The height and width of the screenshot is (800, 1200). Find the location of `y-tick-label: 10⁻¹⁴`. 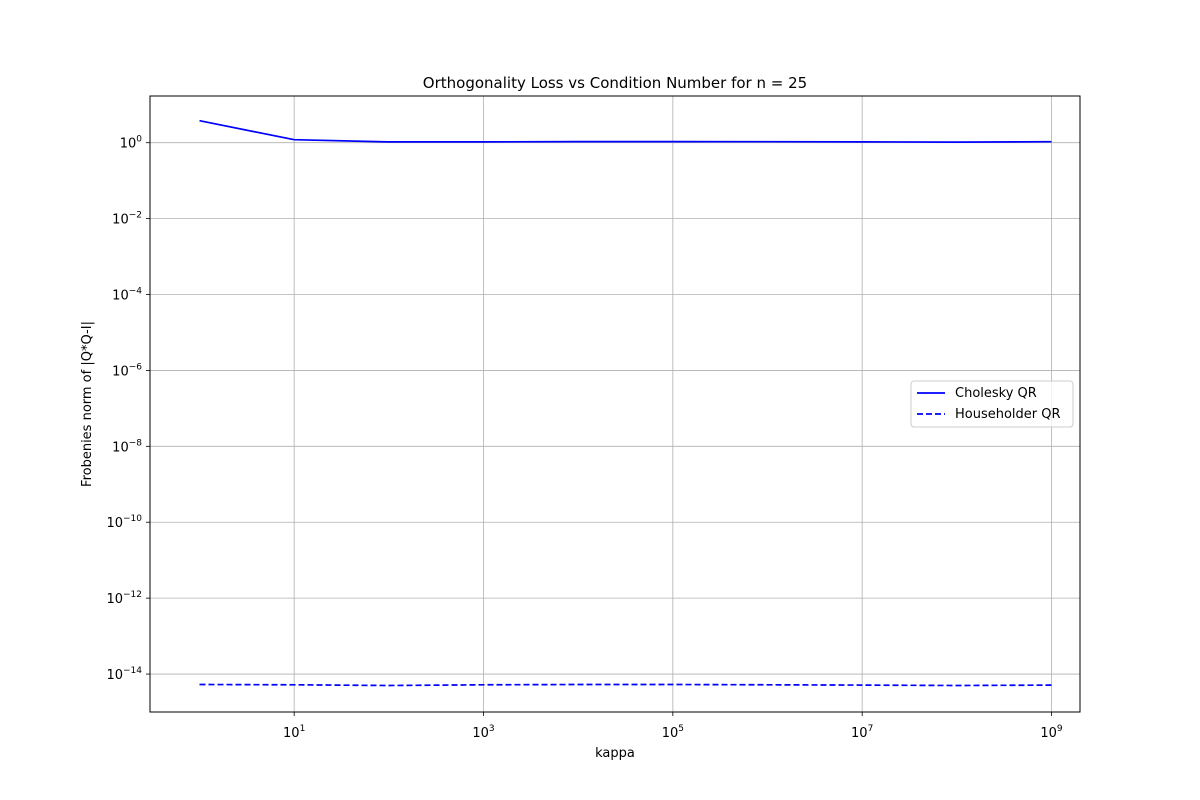

y-tick-label: 10⁻¹⁴ is located at coordinates (124, 674).